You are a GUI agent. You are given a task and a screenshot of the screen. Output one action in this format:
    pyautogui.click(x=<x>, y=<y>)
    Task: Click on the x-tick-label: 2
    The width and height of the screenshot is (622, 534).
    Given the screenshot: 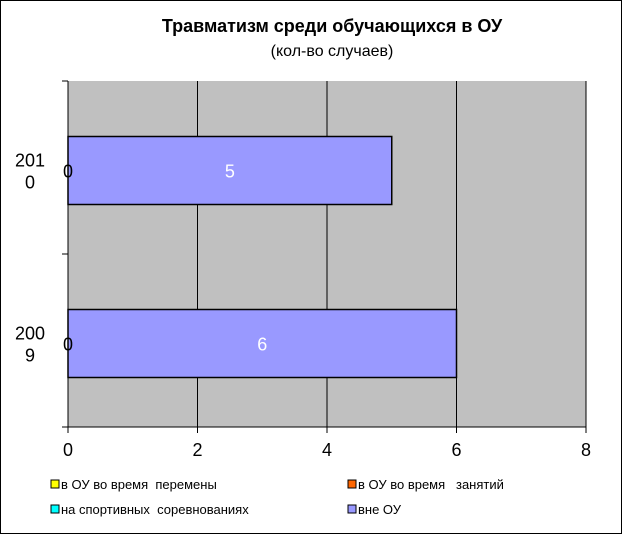 What is the action you would take?
    pyautogui.click(x=197, y=450)
    